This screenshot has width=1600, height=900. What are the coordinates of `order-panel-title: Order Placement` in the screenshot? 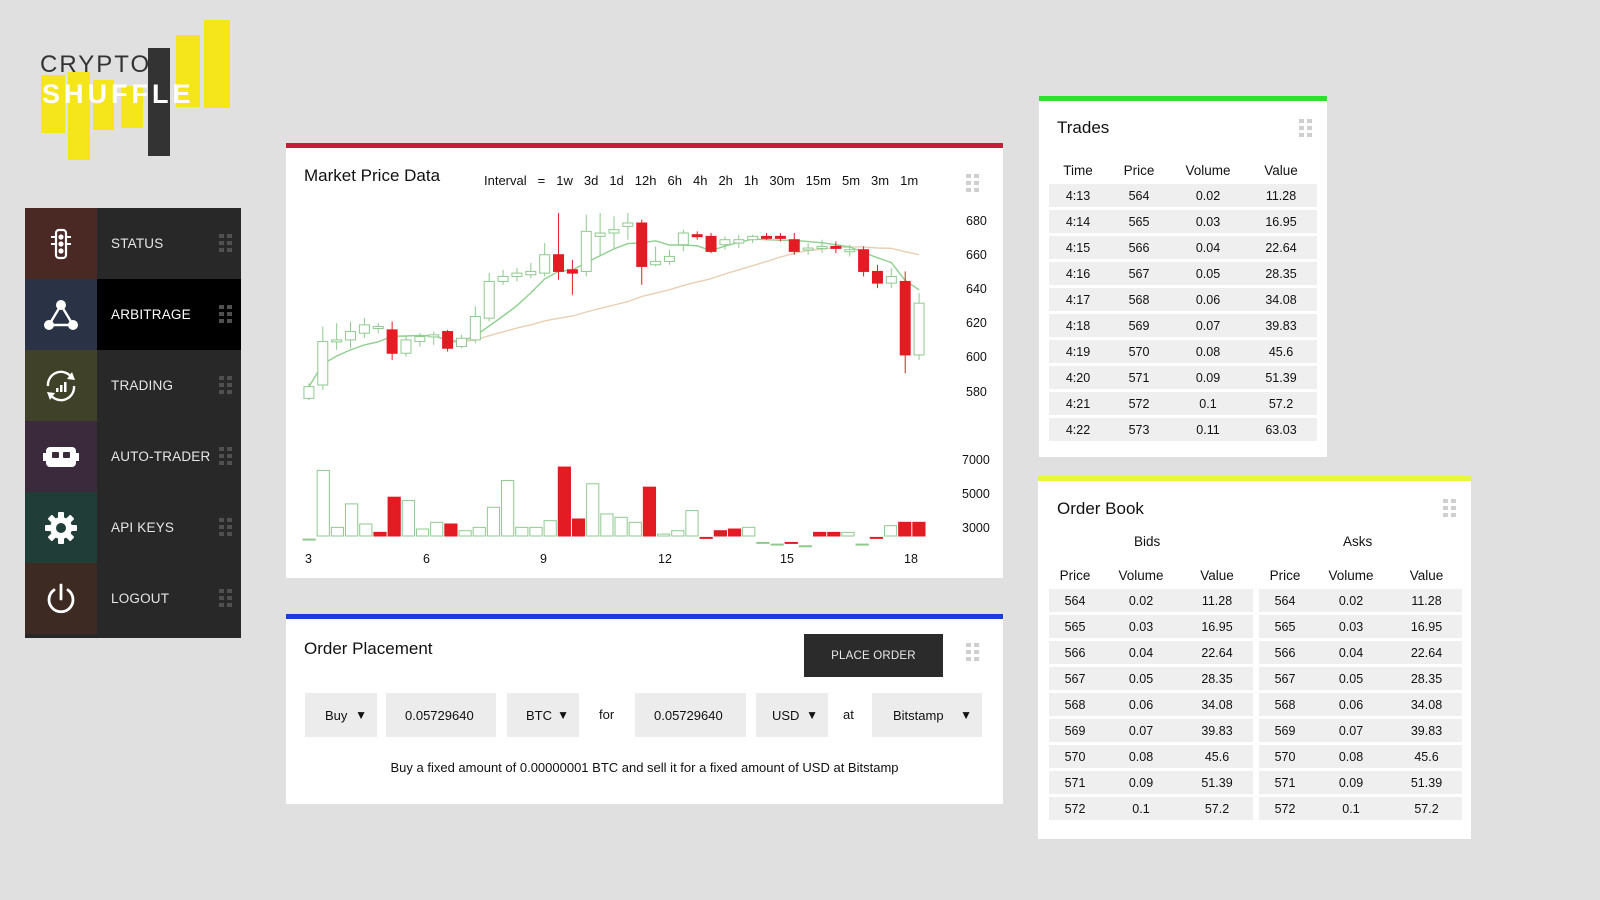 It's located at (368, 648).